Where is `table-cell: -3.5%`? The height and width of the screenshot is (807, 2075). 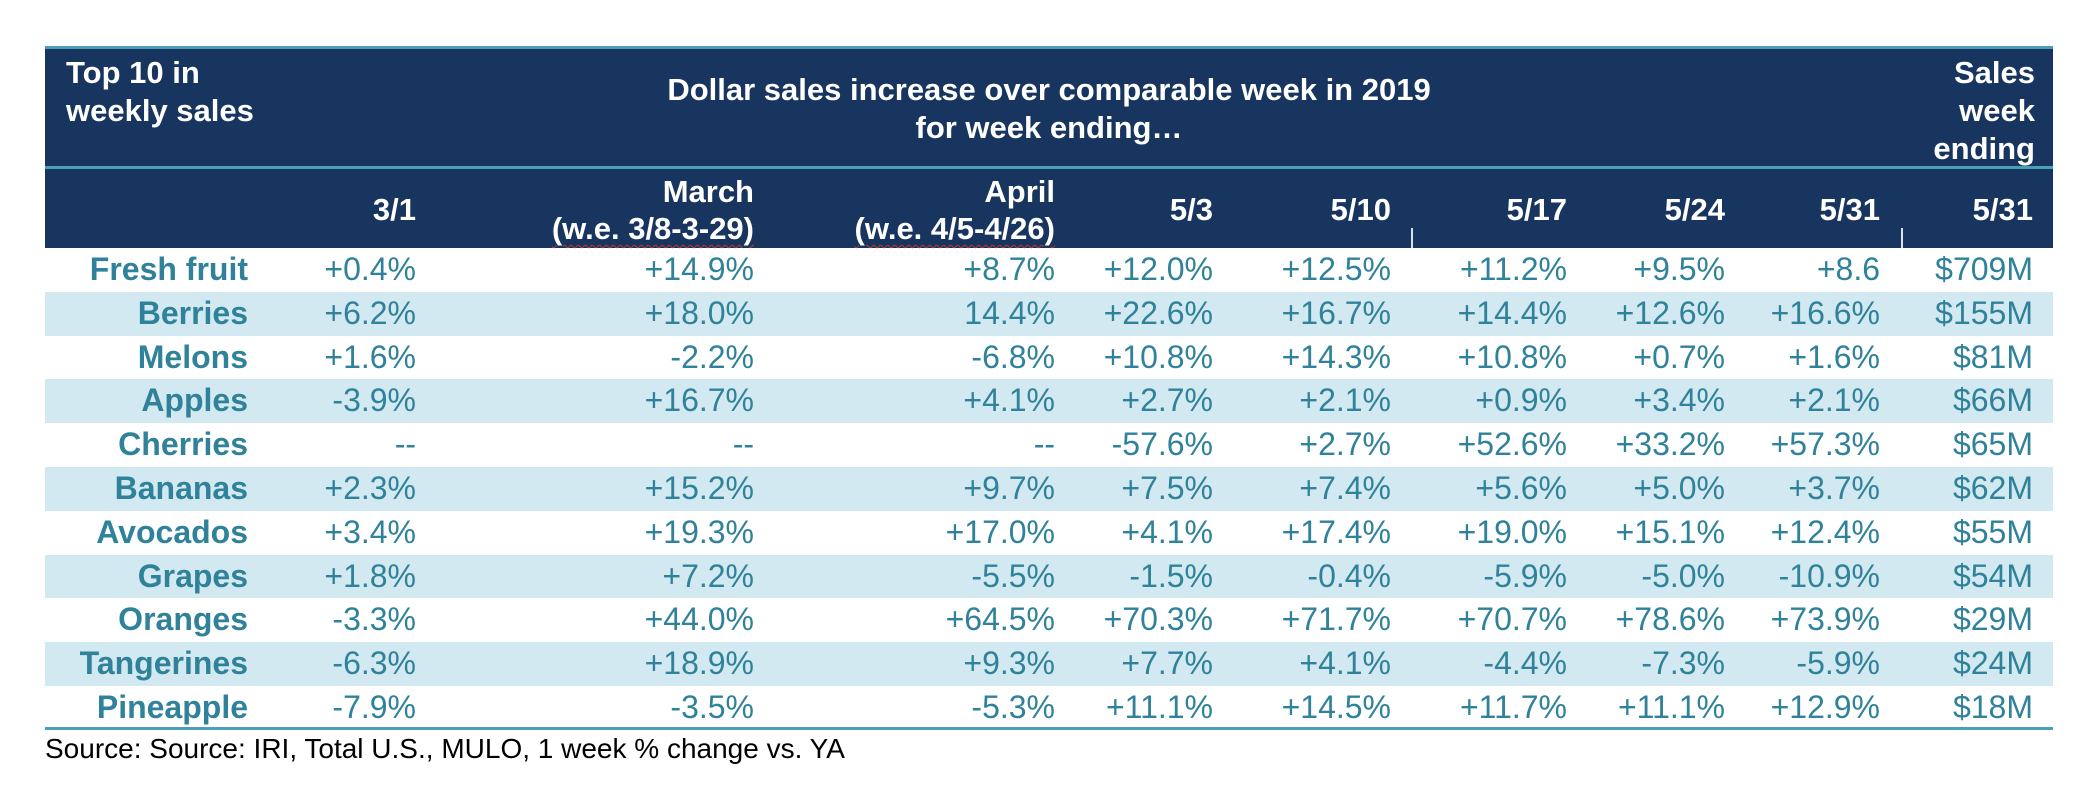
table-cell: -3.5% is located at coordinates (712, 706).